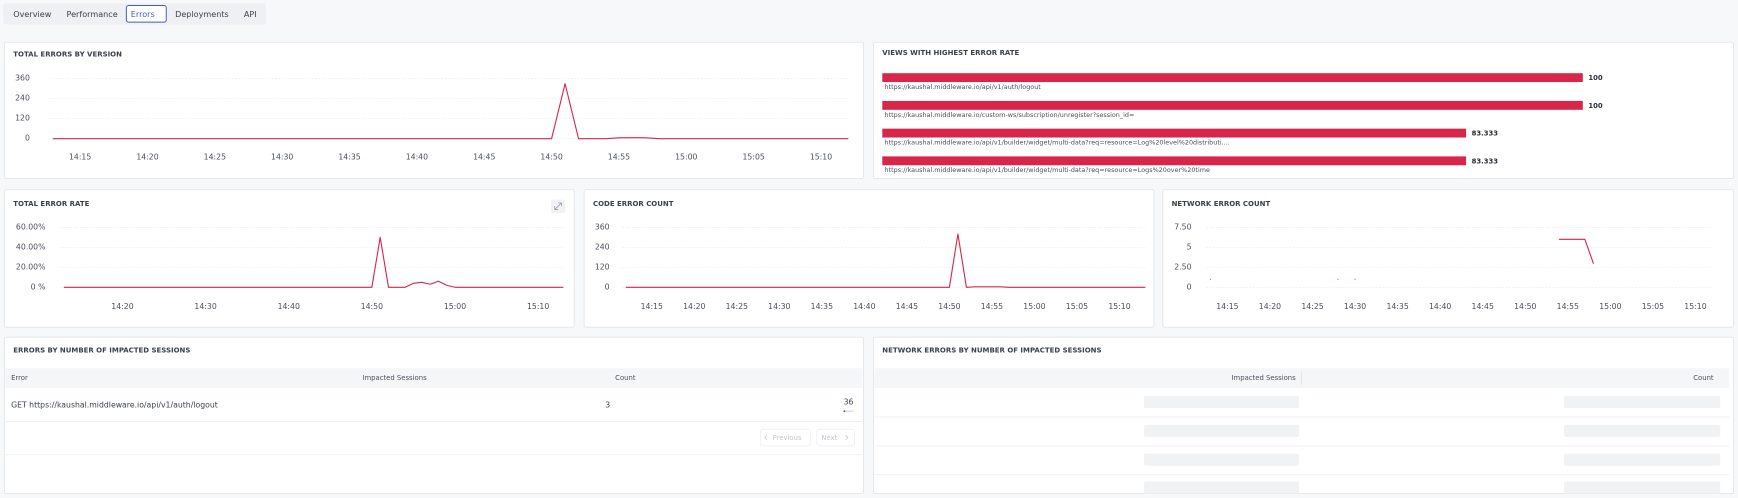 This screenshot has width=1738, height=498. I want to click on chevron-right, so click(847, 438).